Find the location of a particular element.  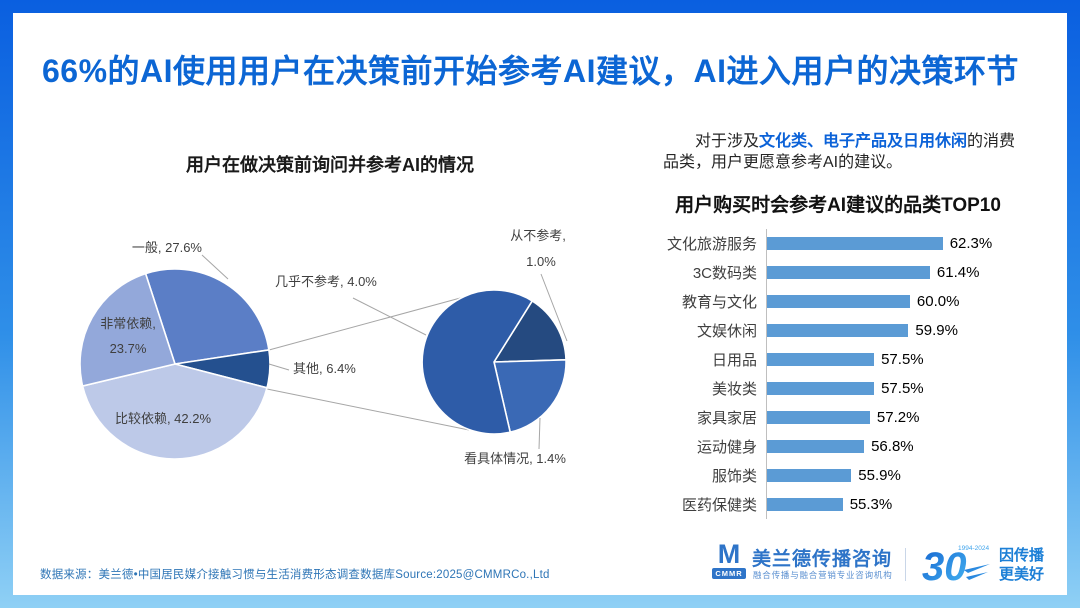

bar-row: 美妆类 57.5% is located at coordinates (840, 388).